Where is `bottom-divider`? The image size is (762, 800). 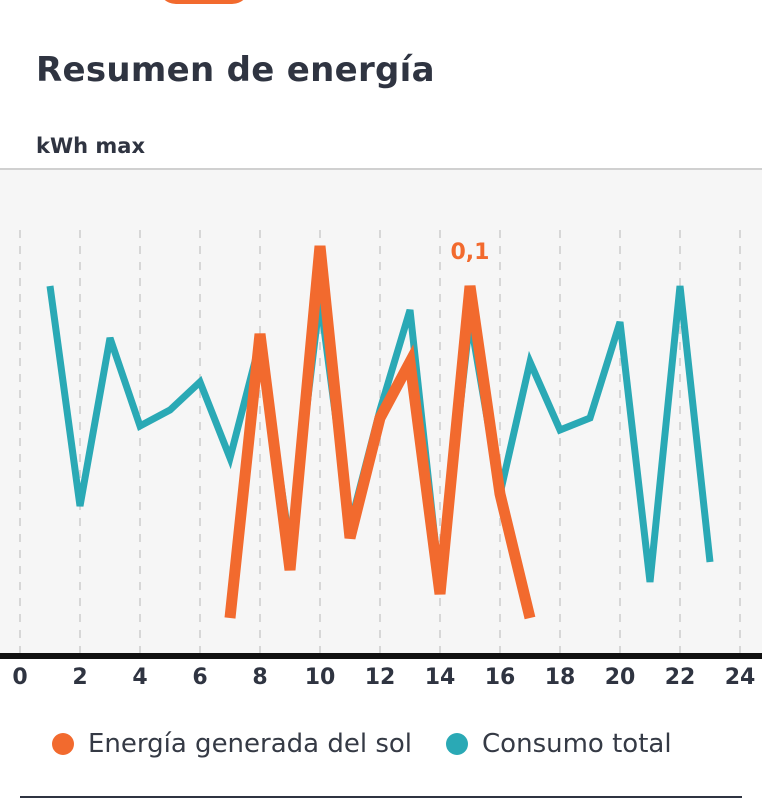
bottom-divider is located at coordinates (381, 797).